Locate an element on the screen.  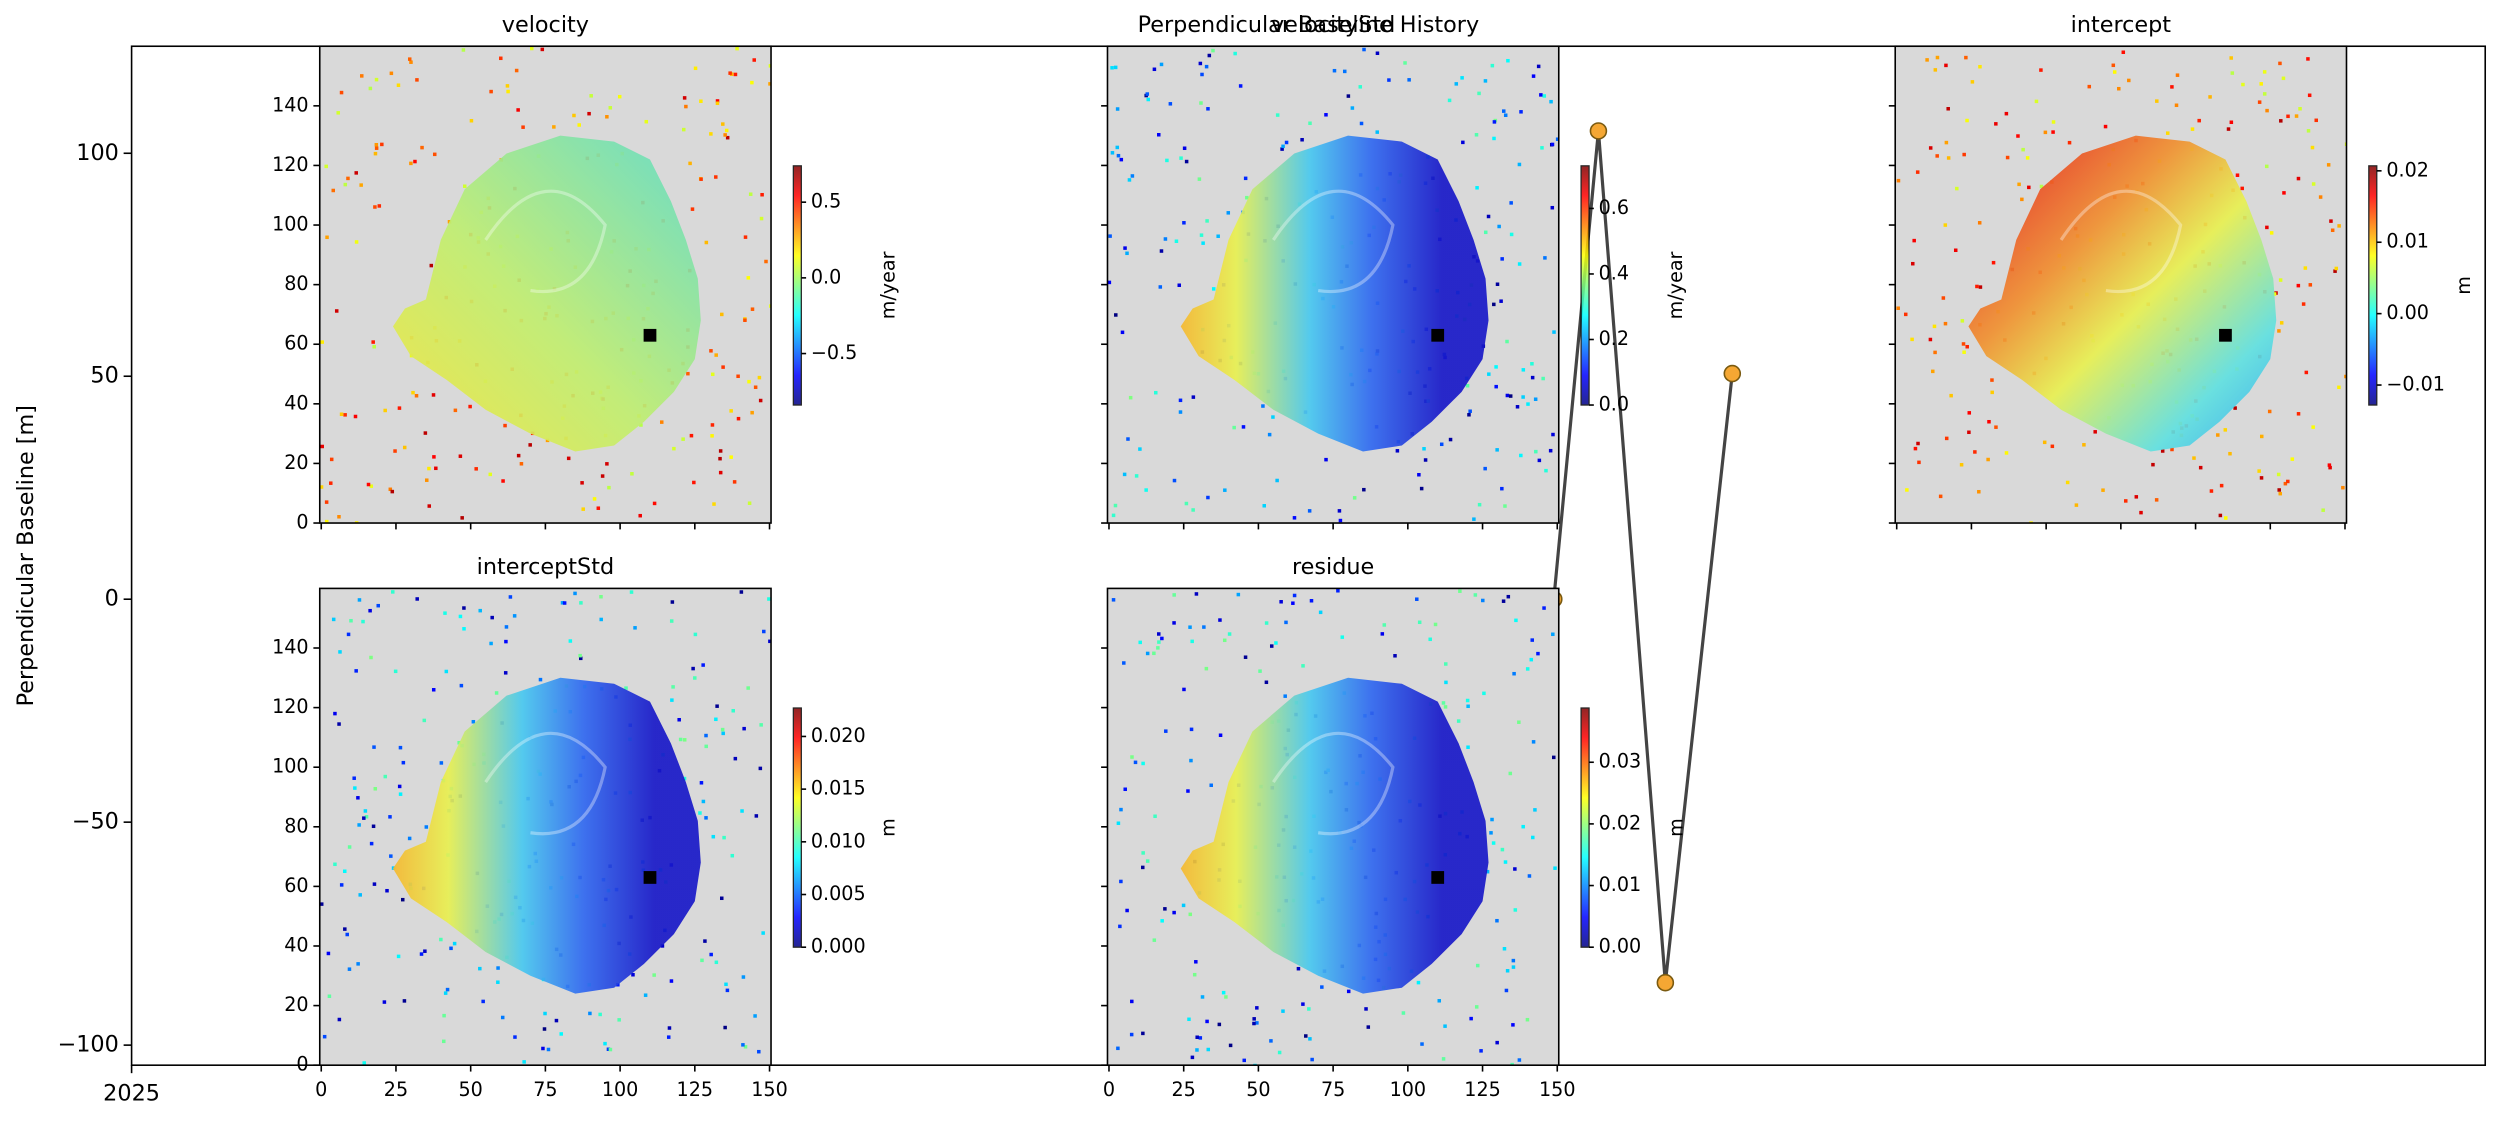
panel-title: interceptStd is located at coordinates (545, 567).